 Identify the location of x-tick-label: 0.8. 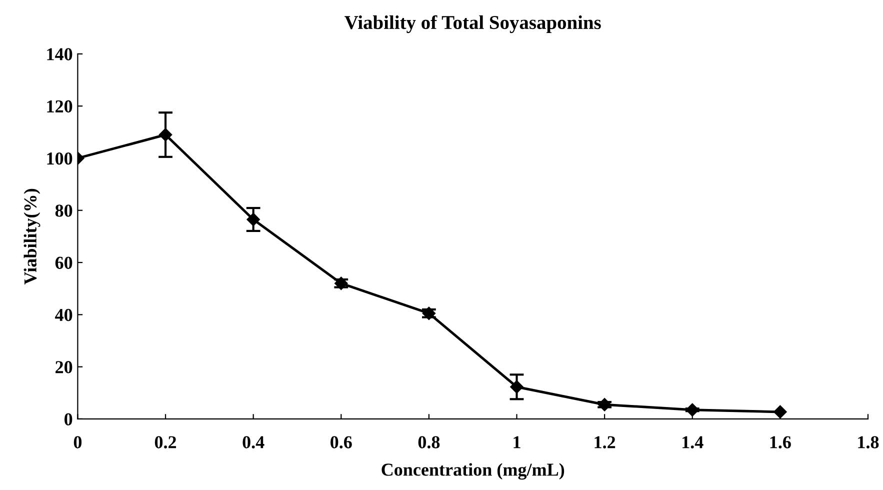
(429, 442).